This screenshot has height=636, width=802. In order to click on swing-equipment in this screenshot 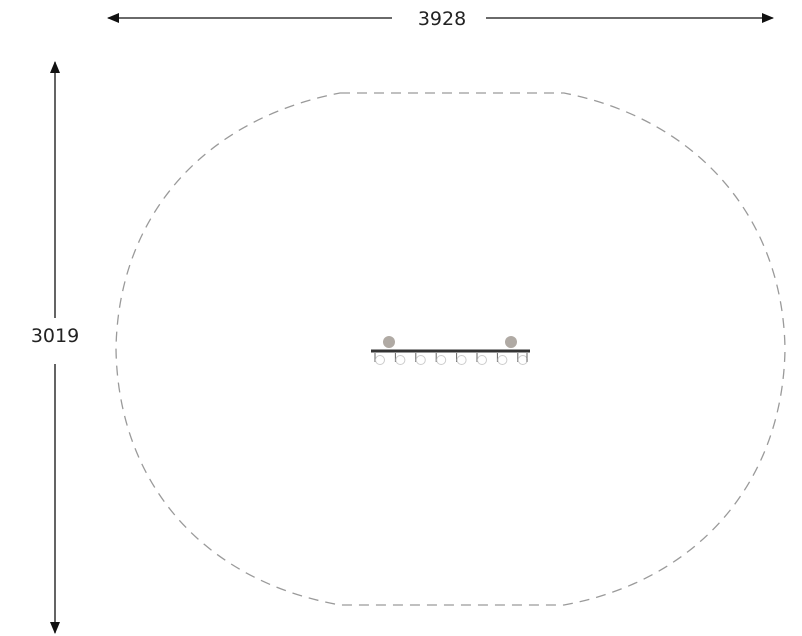, I will do `click(450, 350)`.